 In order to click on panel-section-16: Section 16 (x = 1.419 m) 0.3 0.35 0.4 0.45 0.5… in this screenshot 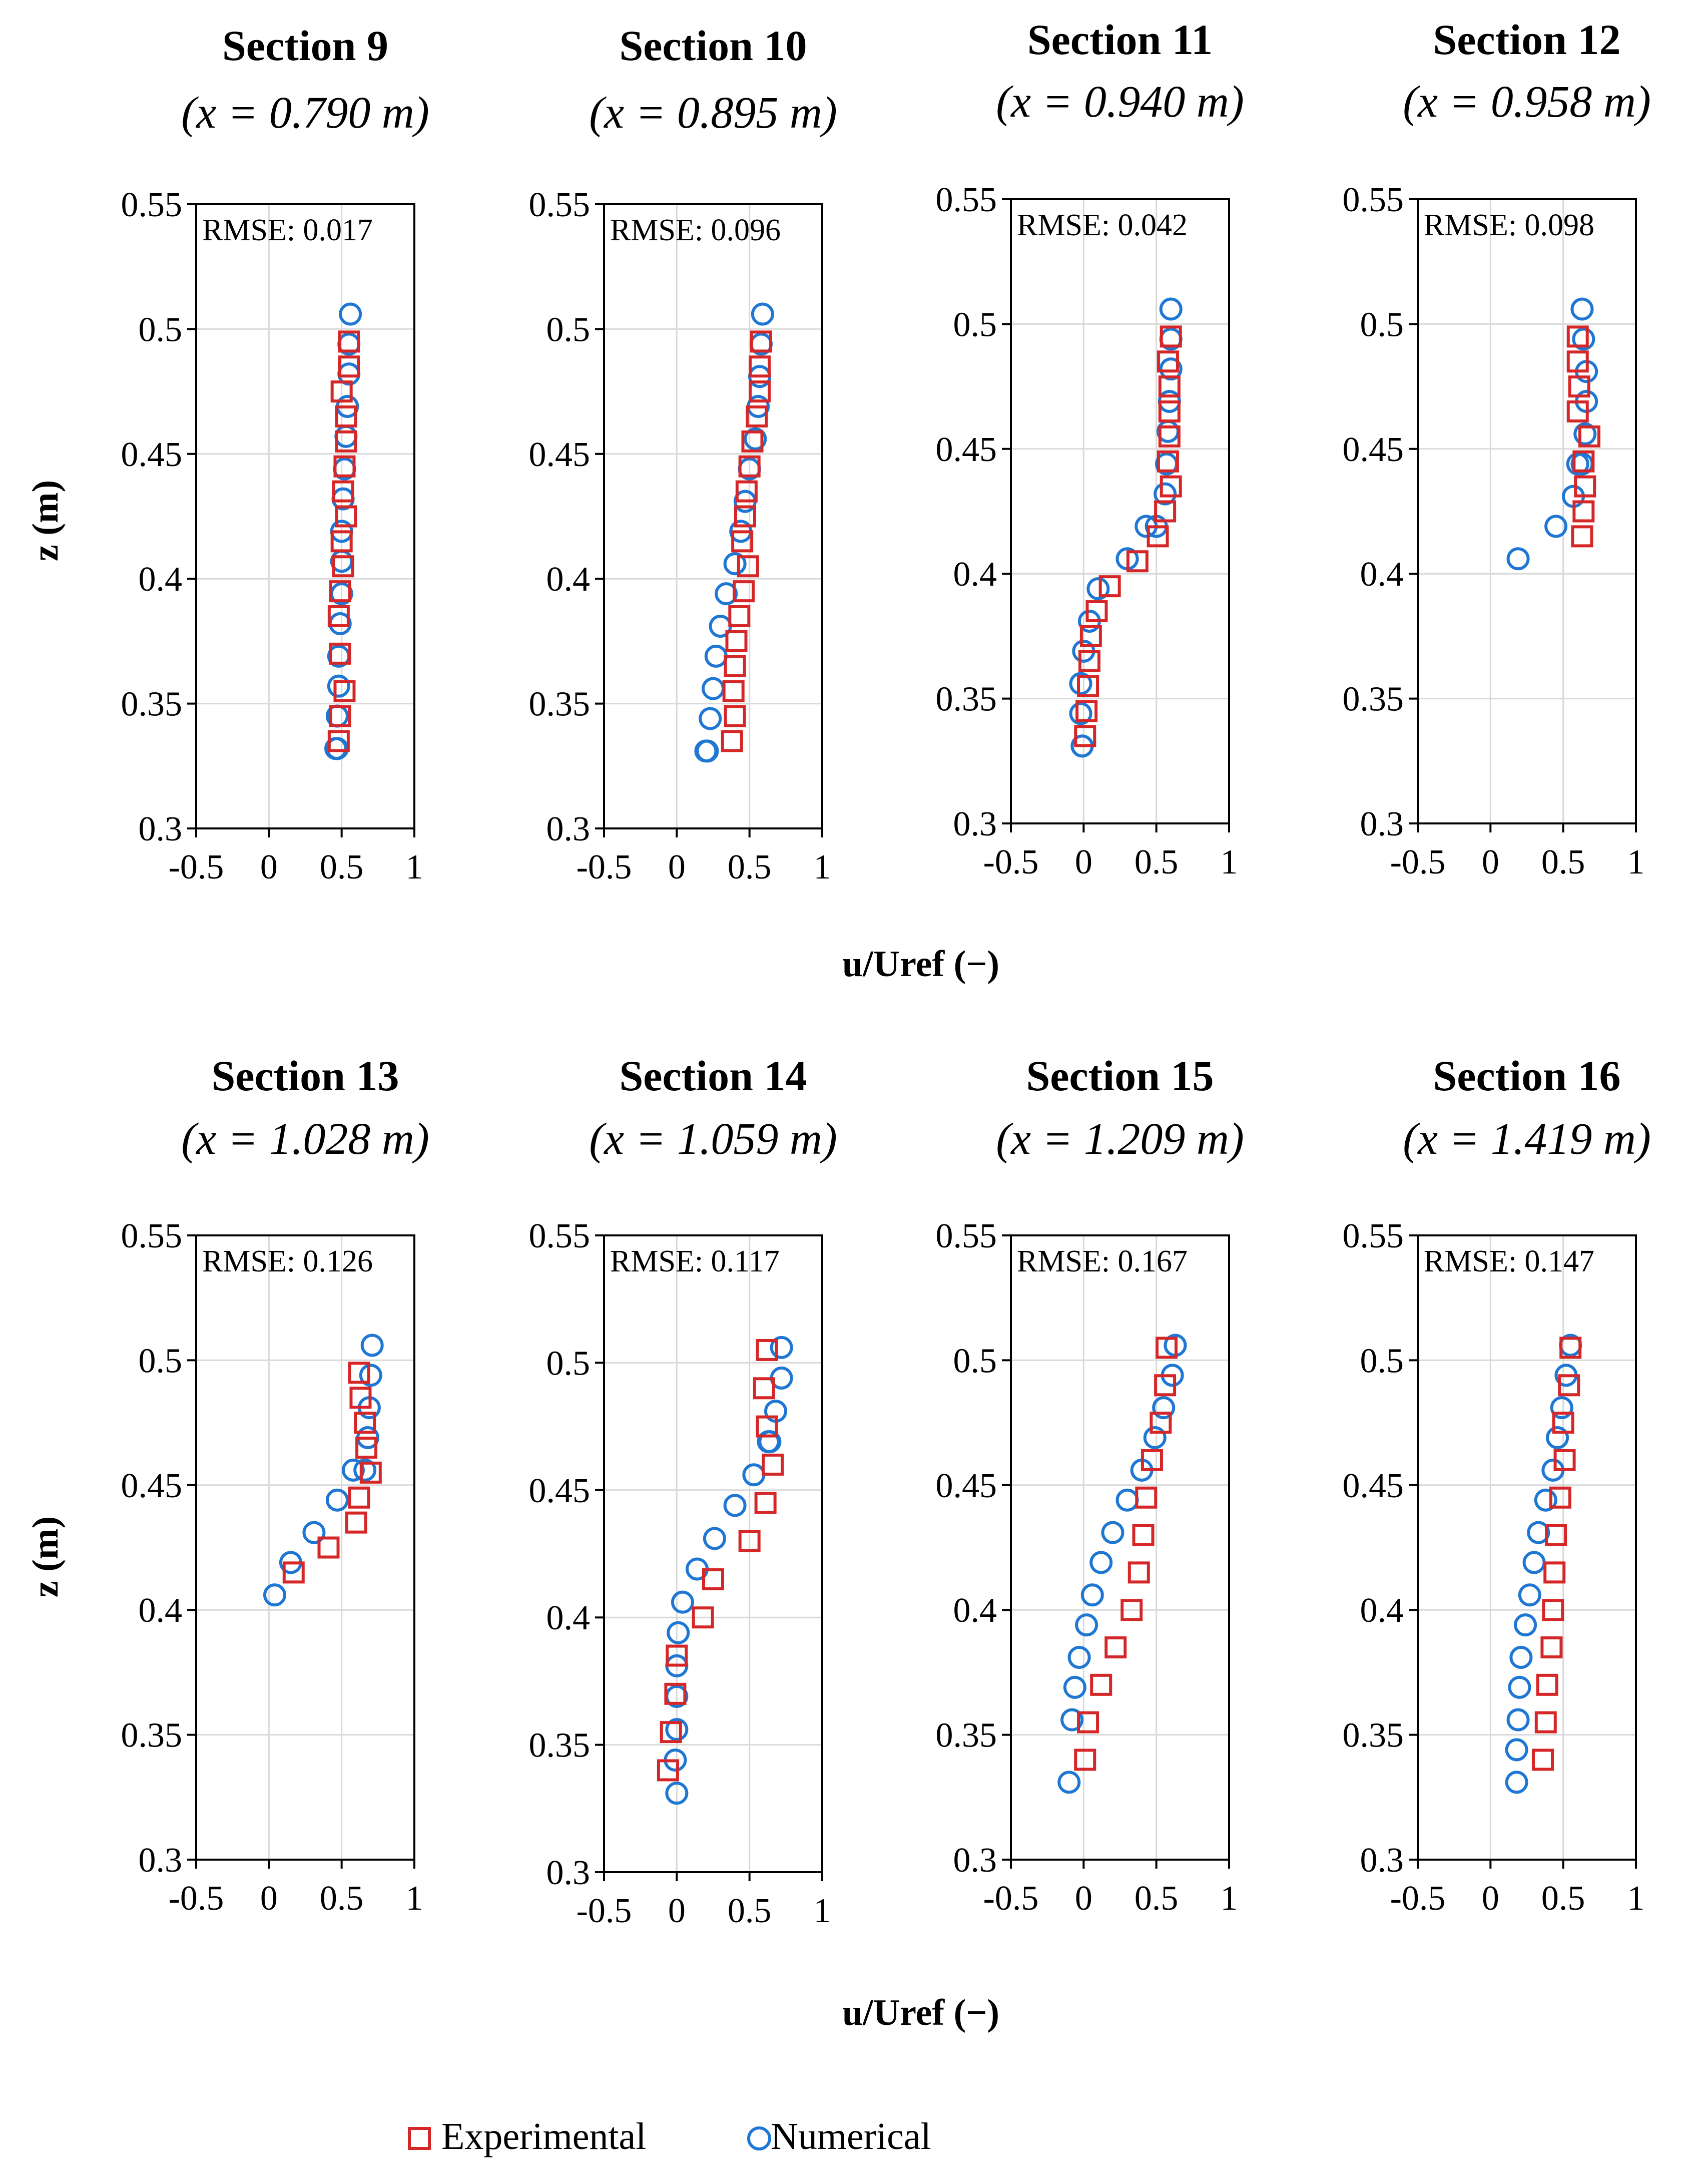, I will do `click(1497, 1485)`.